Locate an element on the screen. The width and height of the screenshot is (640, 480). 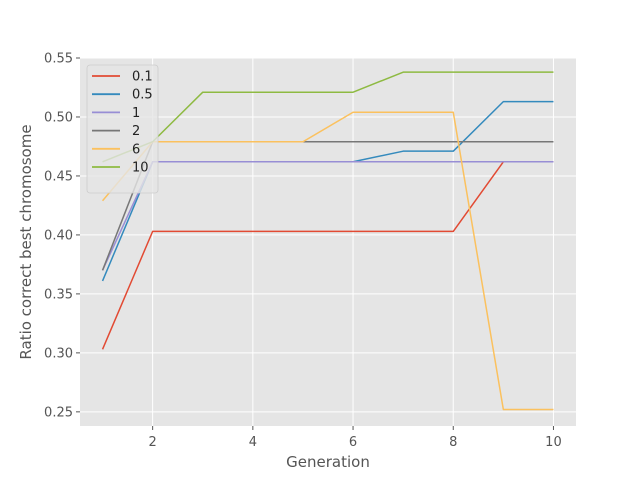
legend-label: 1 is located at coordinates (136, 113).